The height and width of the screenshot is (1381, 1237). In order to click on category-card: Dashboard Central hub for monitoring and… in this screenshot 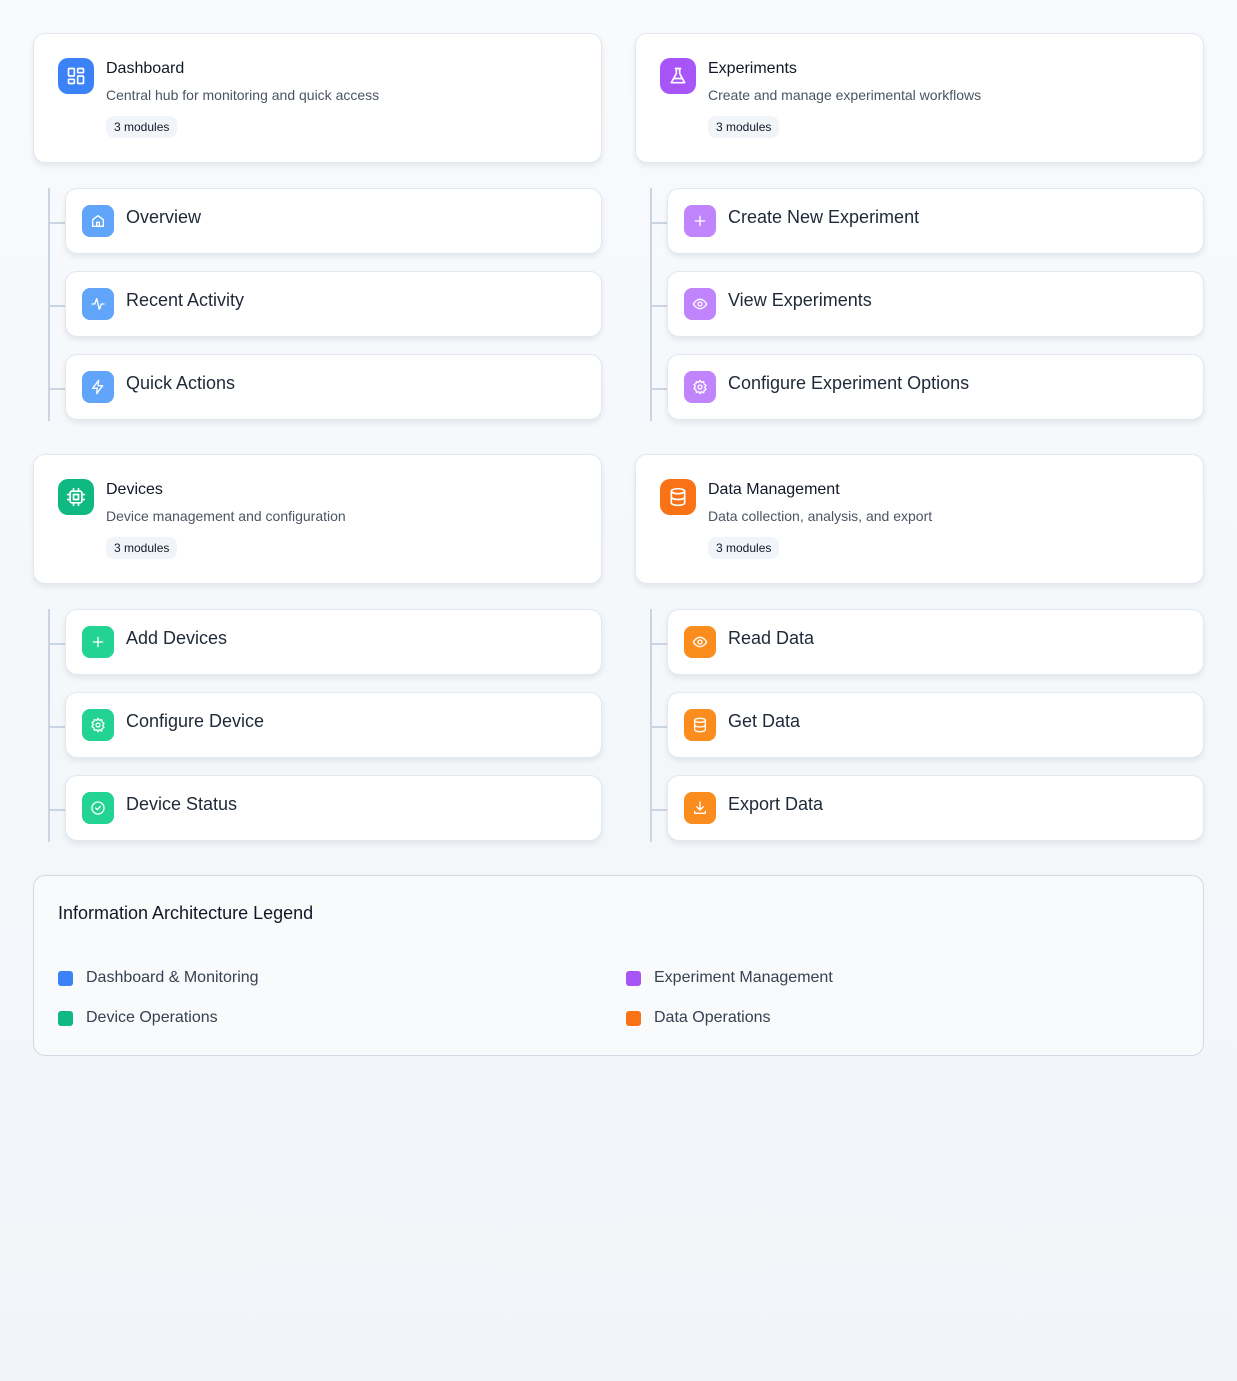, I will do `click(317, 98)`.